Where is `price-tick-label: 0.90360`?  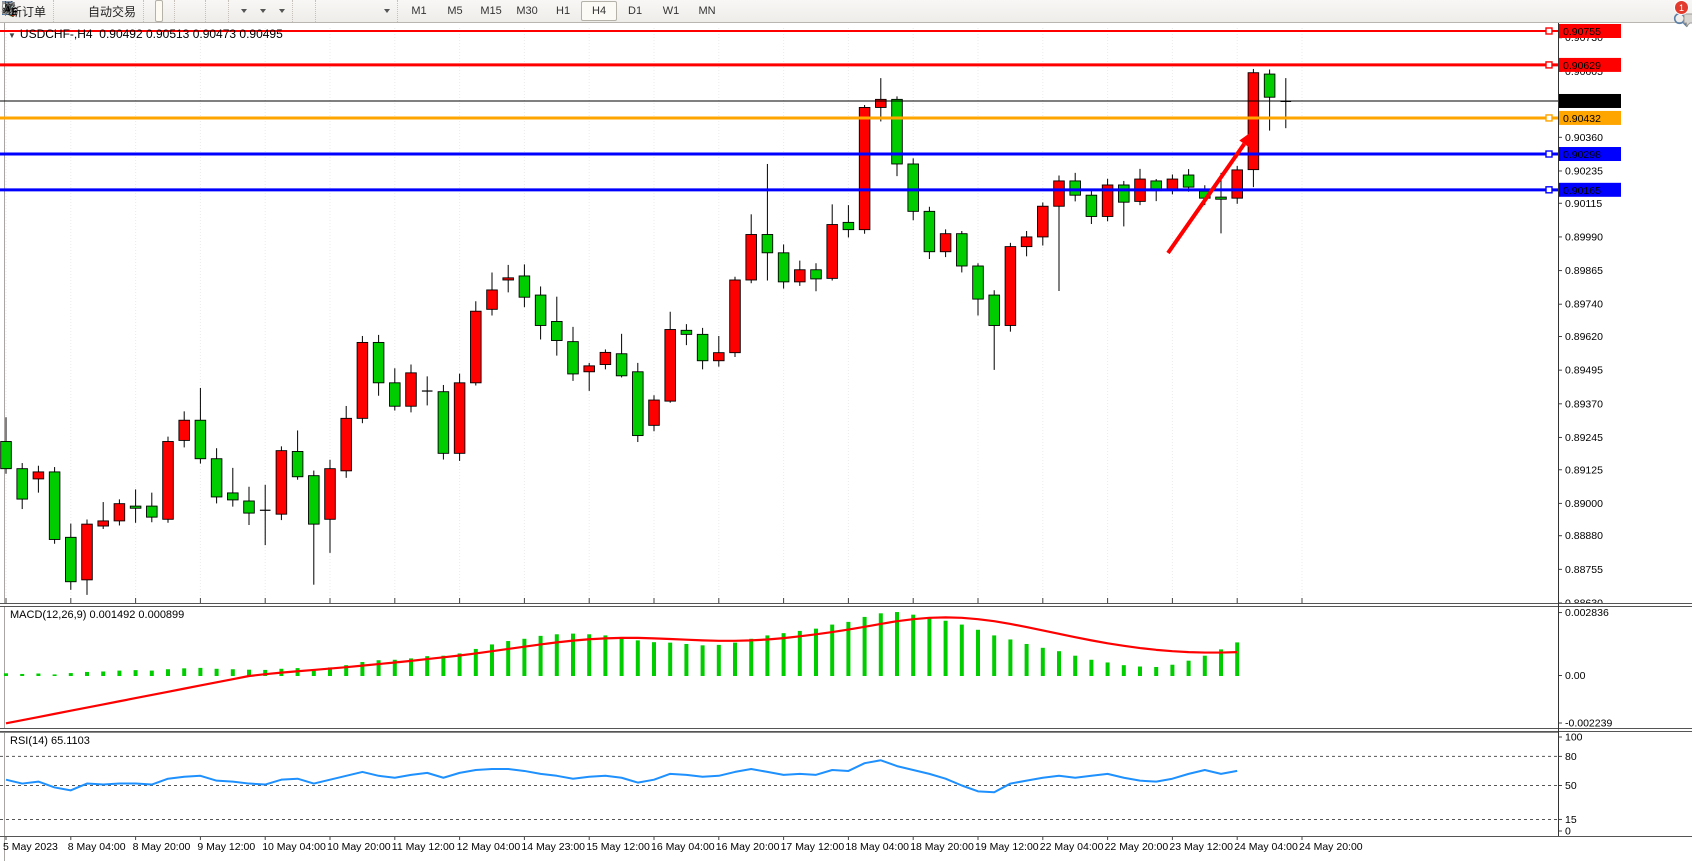 price-tick-label: 0.90360 is located at coordinates (1584, 138).